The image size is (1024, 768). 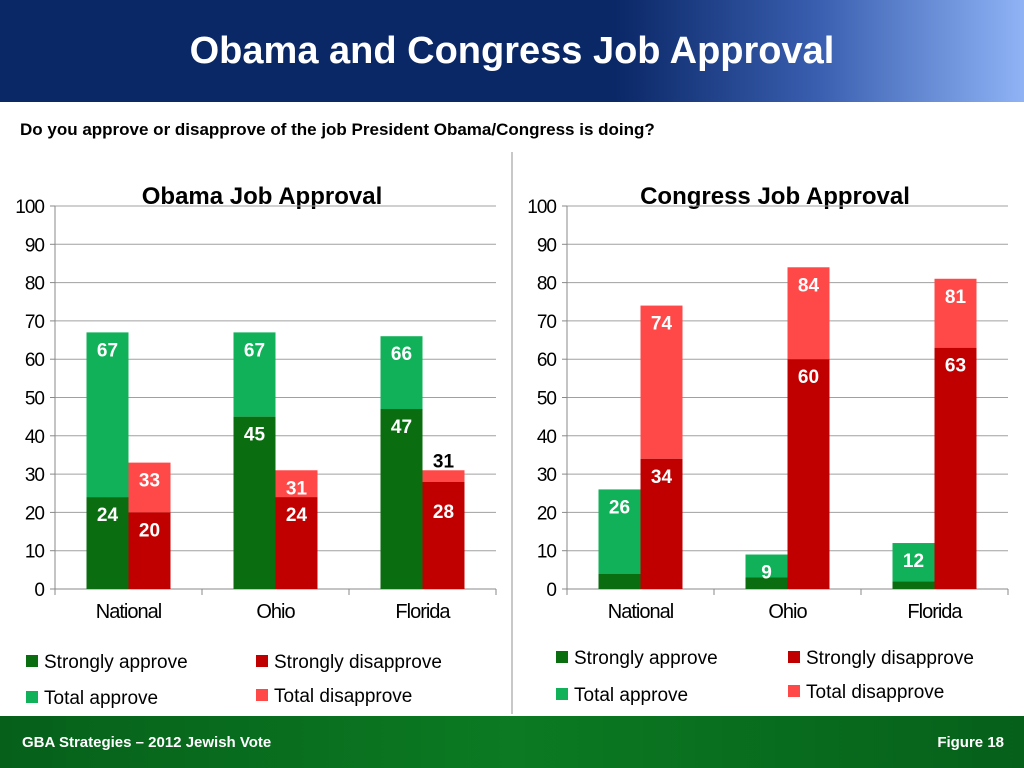 What do you see at coordinates (401, 354) in the screenshot?
I see `data-label-total-approve: 66` at bounding box center [401, 354].